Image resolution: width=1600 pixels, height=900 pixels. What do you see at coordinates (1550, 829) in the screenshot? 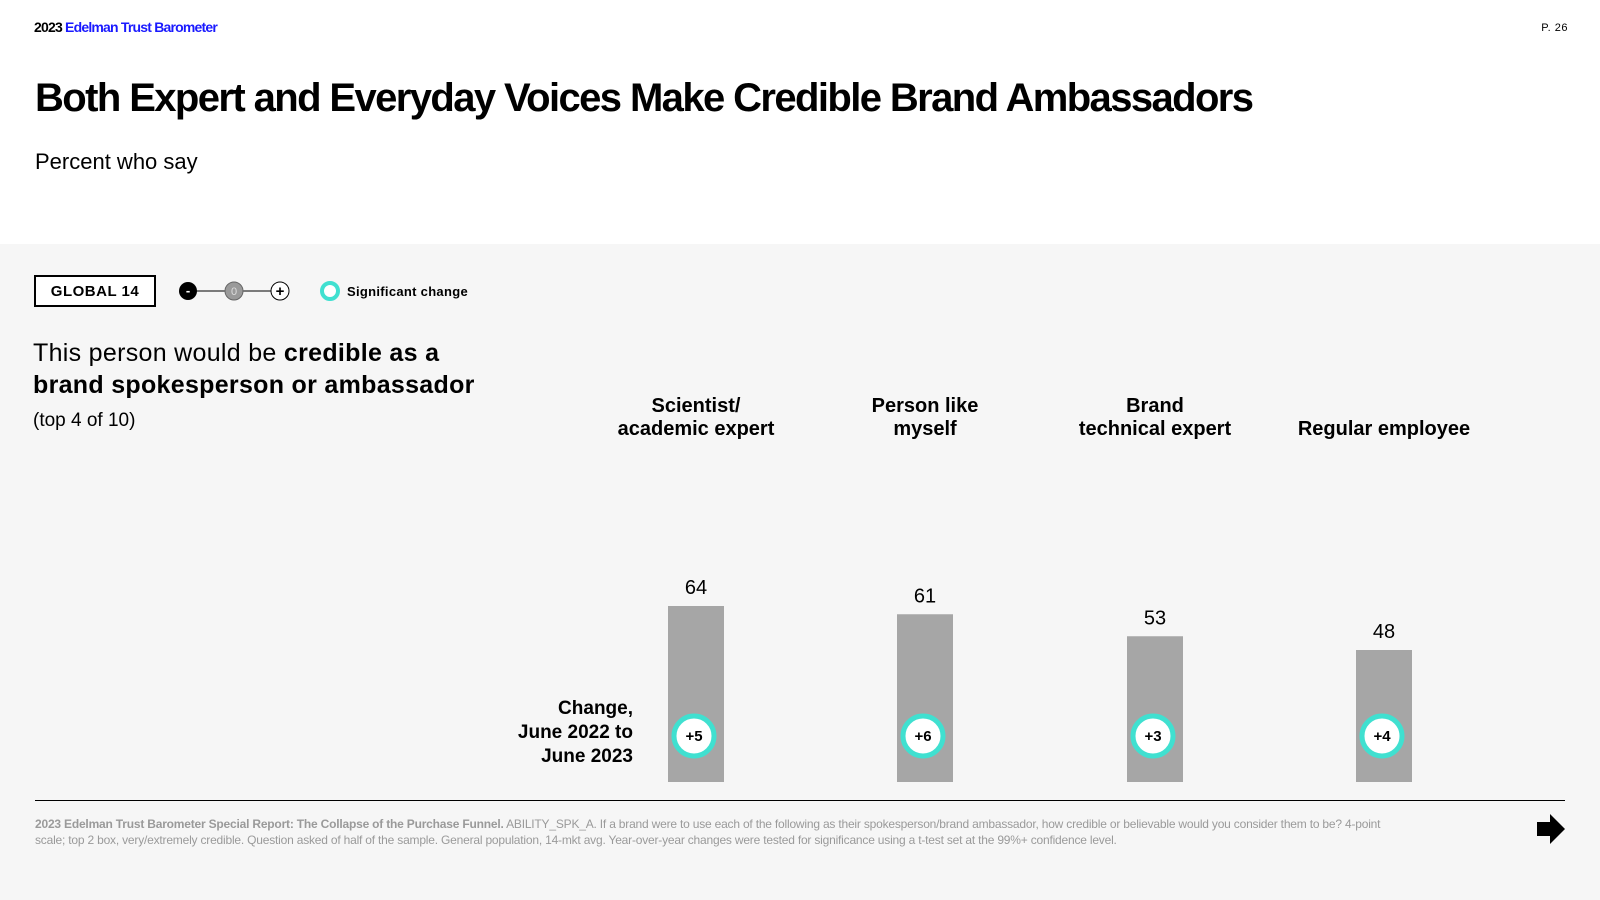
I see `next-arrow-icon` at bounding box center [1550, 829].